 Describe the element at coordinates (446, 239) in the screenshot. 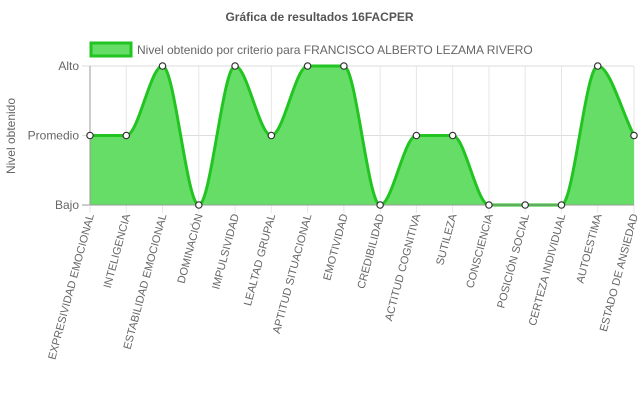

I see `x-tick-label: SUTILEZA` at that location.